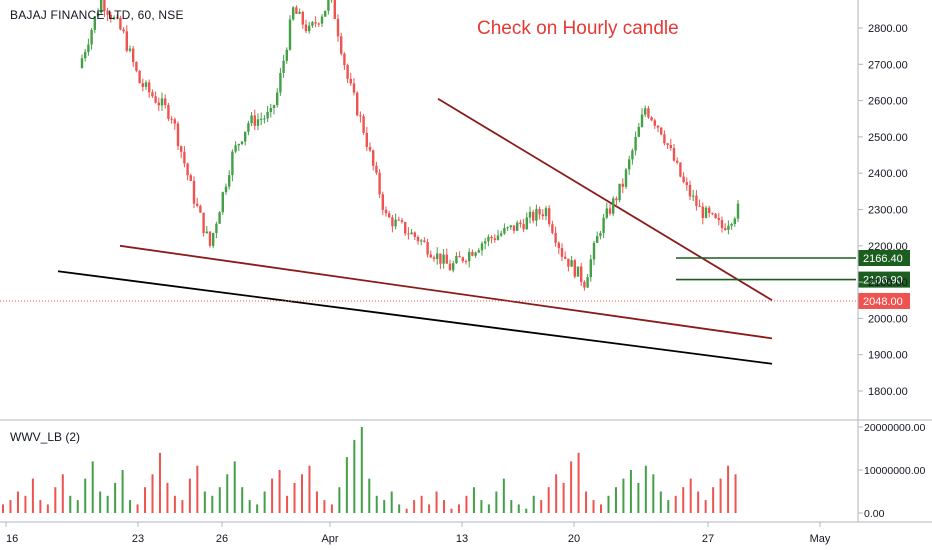 Image resolution: width=932 pixels, height=550 pixels. Describe the element at coordinates (888, 356) in the screenshot. I see `price-tick-label: 1900.00` at that location.